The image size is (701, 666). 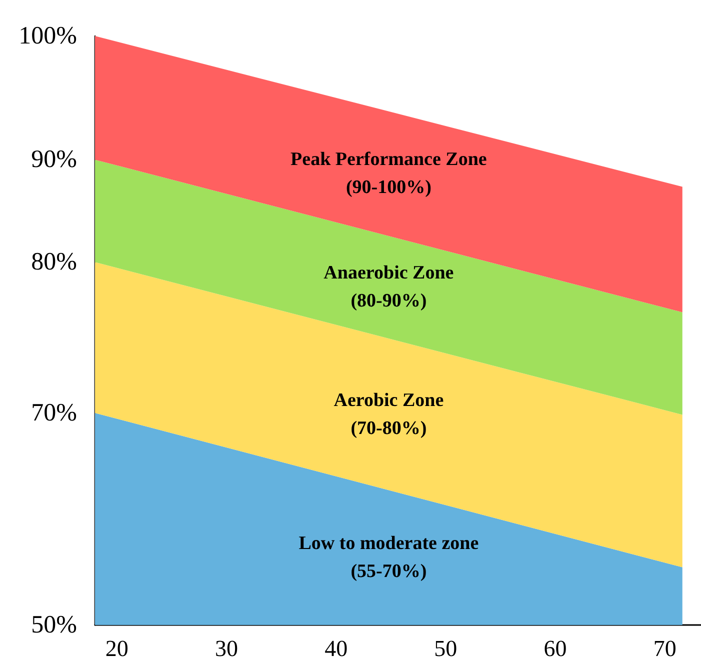 I want to click on annotation: Peak Performance Zone (90-100%), so click(x=388, y=173).